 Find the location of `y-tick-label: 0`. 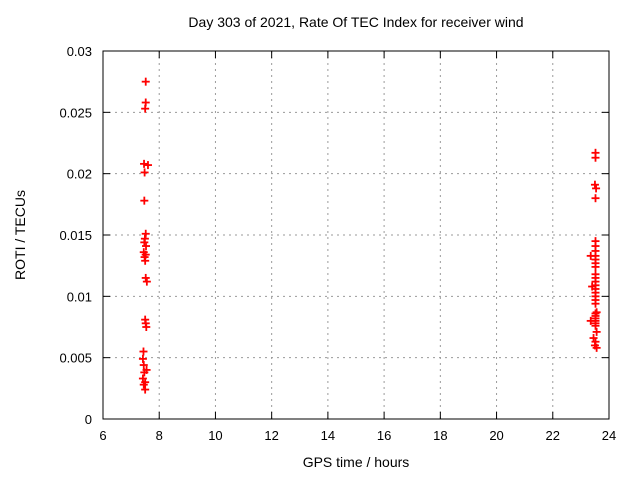

y-tick-label: 0 is located at coordinates (88, 419).